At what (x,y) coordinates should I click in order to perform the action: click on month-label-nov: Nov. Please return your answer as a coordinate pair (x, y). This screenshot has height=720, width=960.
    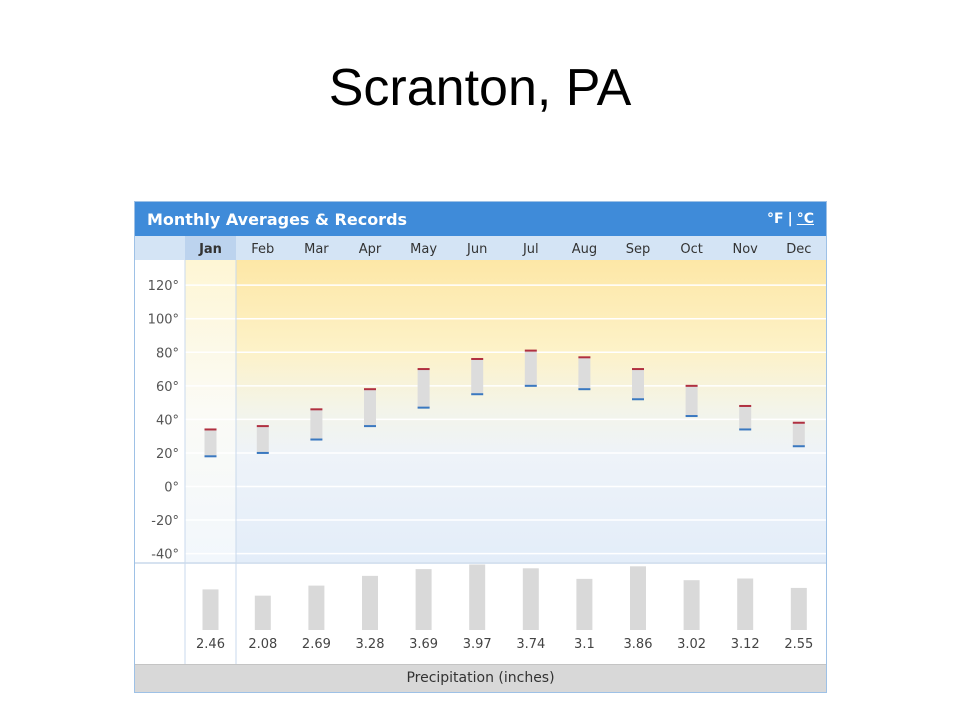
    Looking at the image, I should click on (746, 249).